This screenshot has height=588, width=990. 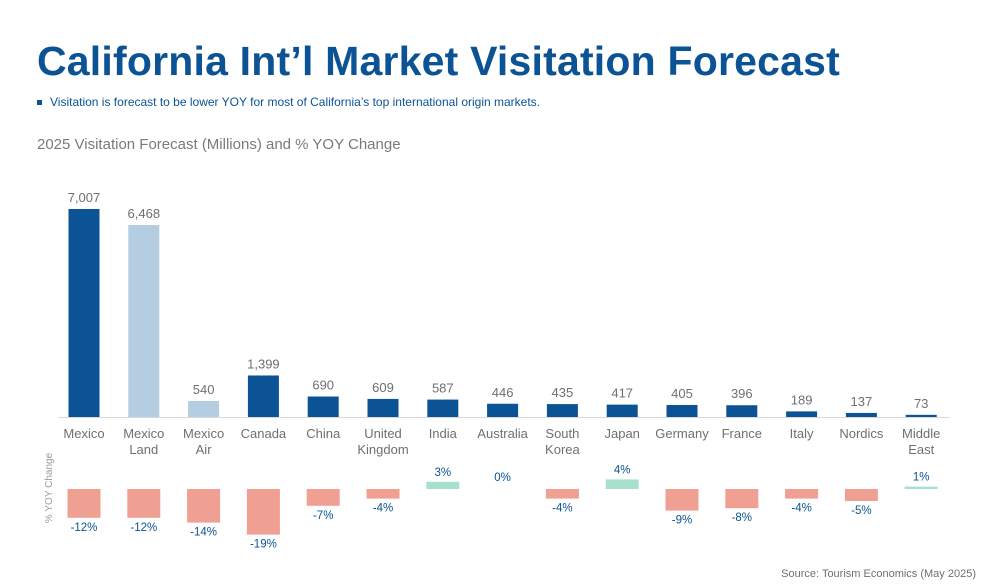 I want to click on yoy-value-label: -5%, so click(x=861, y=511).